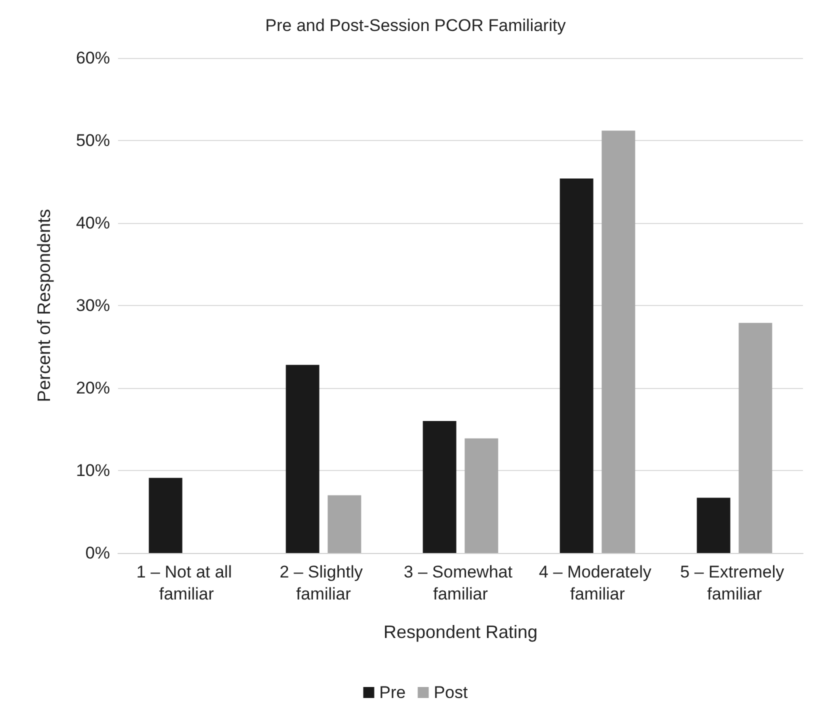 This screenshot has width=831, height=720. Describe the element at coordinates (451, 692) in the screenshot. I see `legend-label: Post` at that location.